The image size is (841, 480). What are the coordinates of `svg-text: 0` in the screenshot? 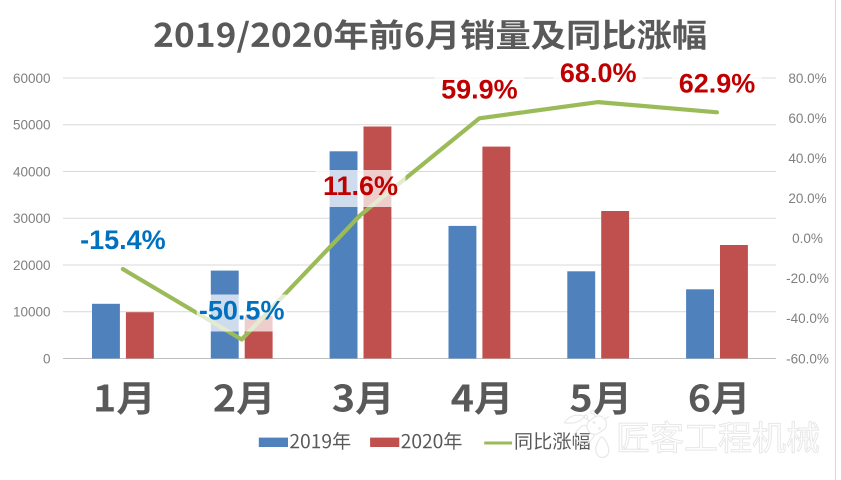 It's located at (47, 358).